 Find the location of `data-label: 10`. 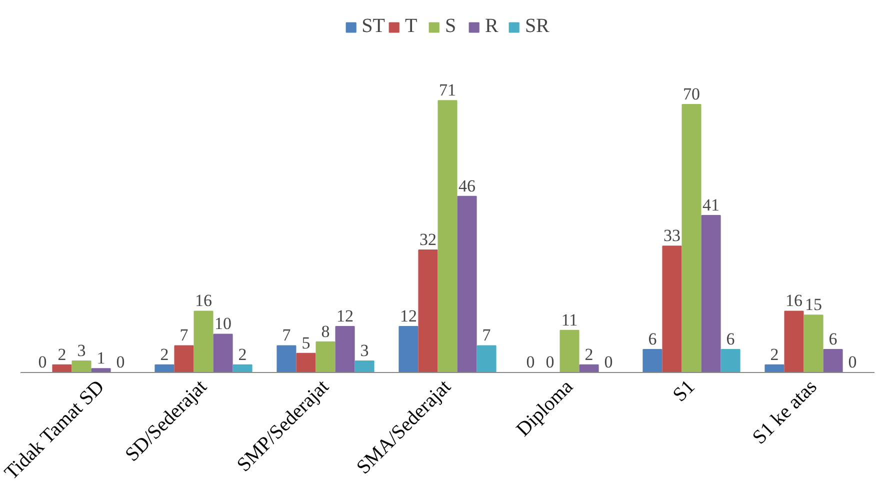

data-label: 10 is located at coordinates (223, 324).